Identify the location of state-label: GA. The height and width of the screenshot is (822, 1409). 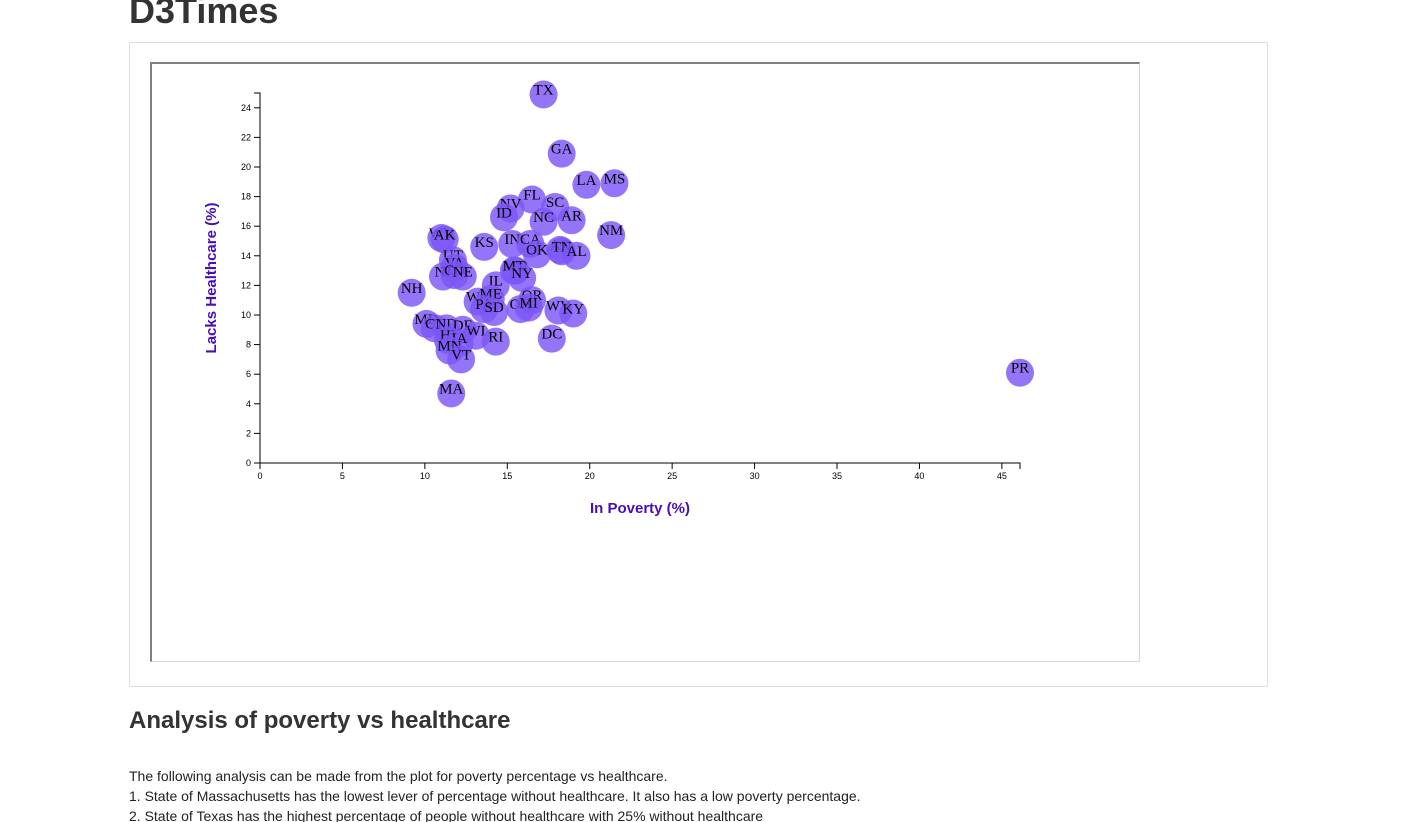
(562, 150).